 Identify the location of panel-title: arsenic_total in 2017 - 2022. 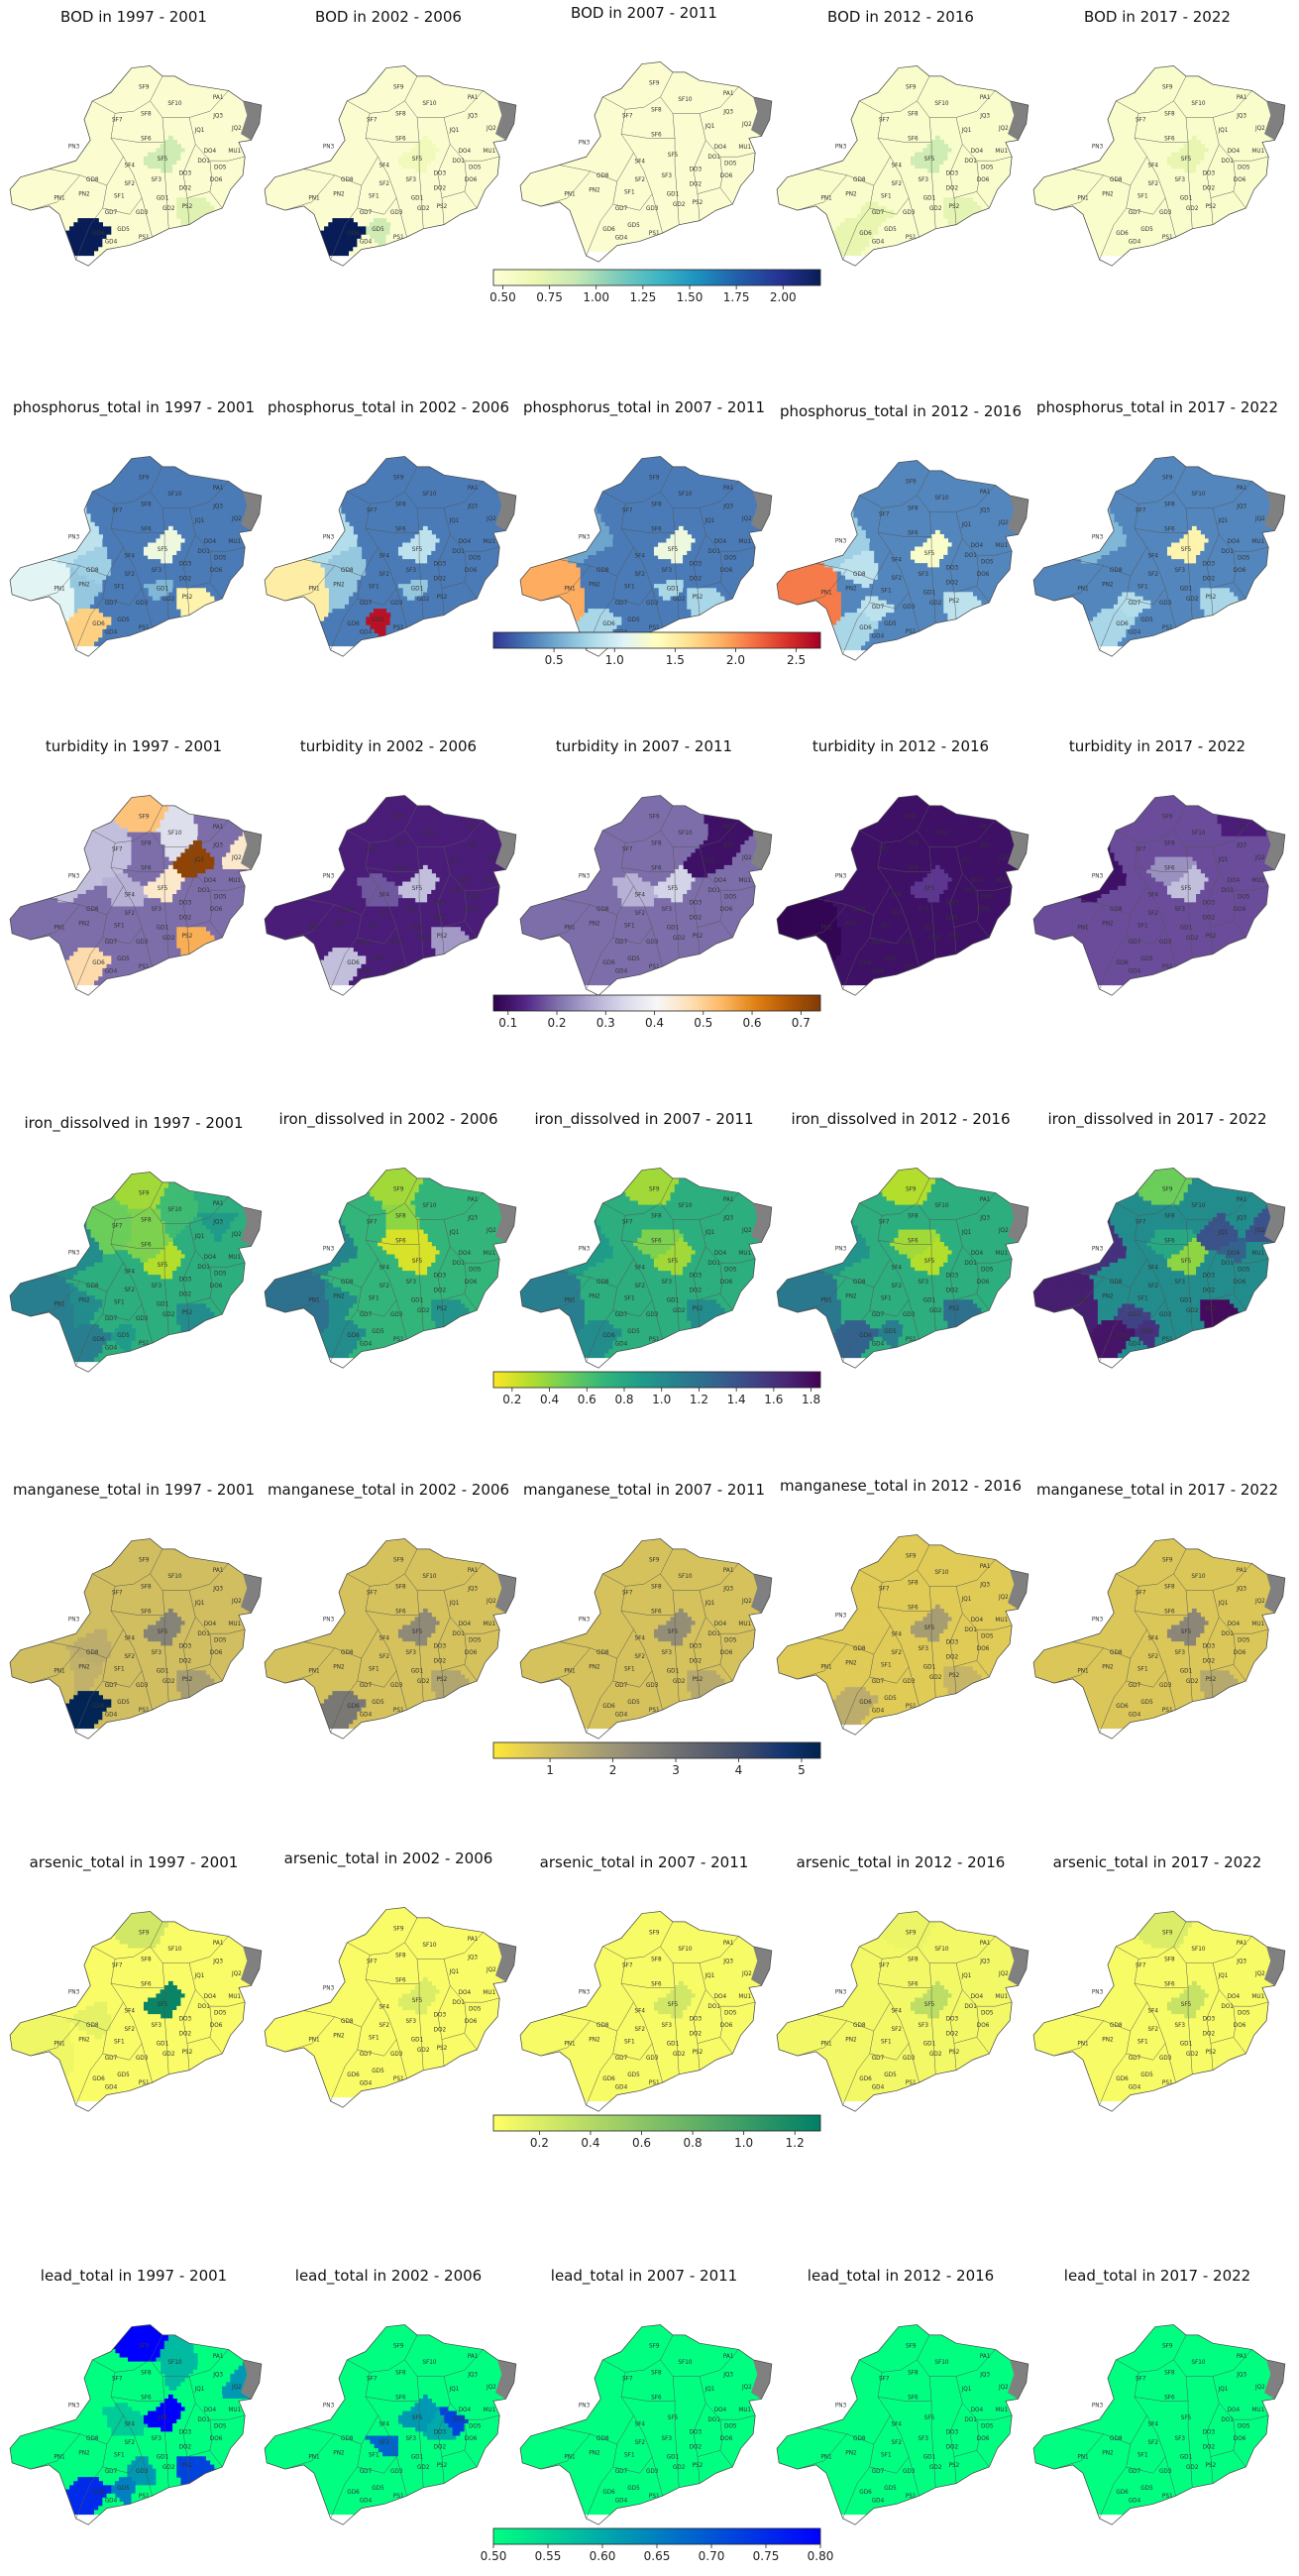
(1157, 1862).